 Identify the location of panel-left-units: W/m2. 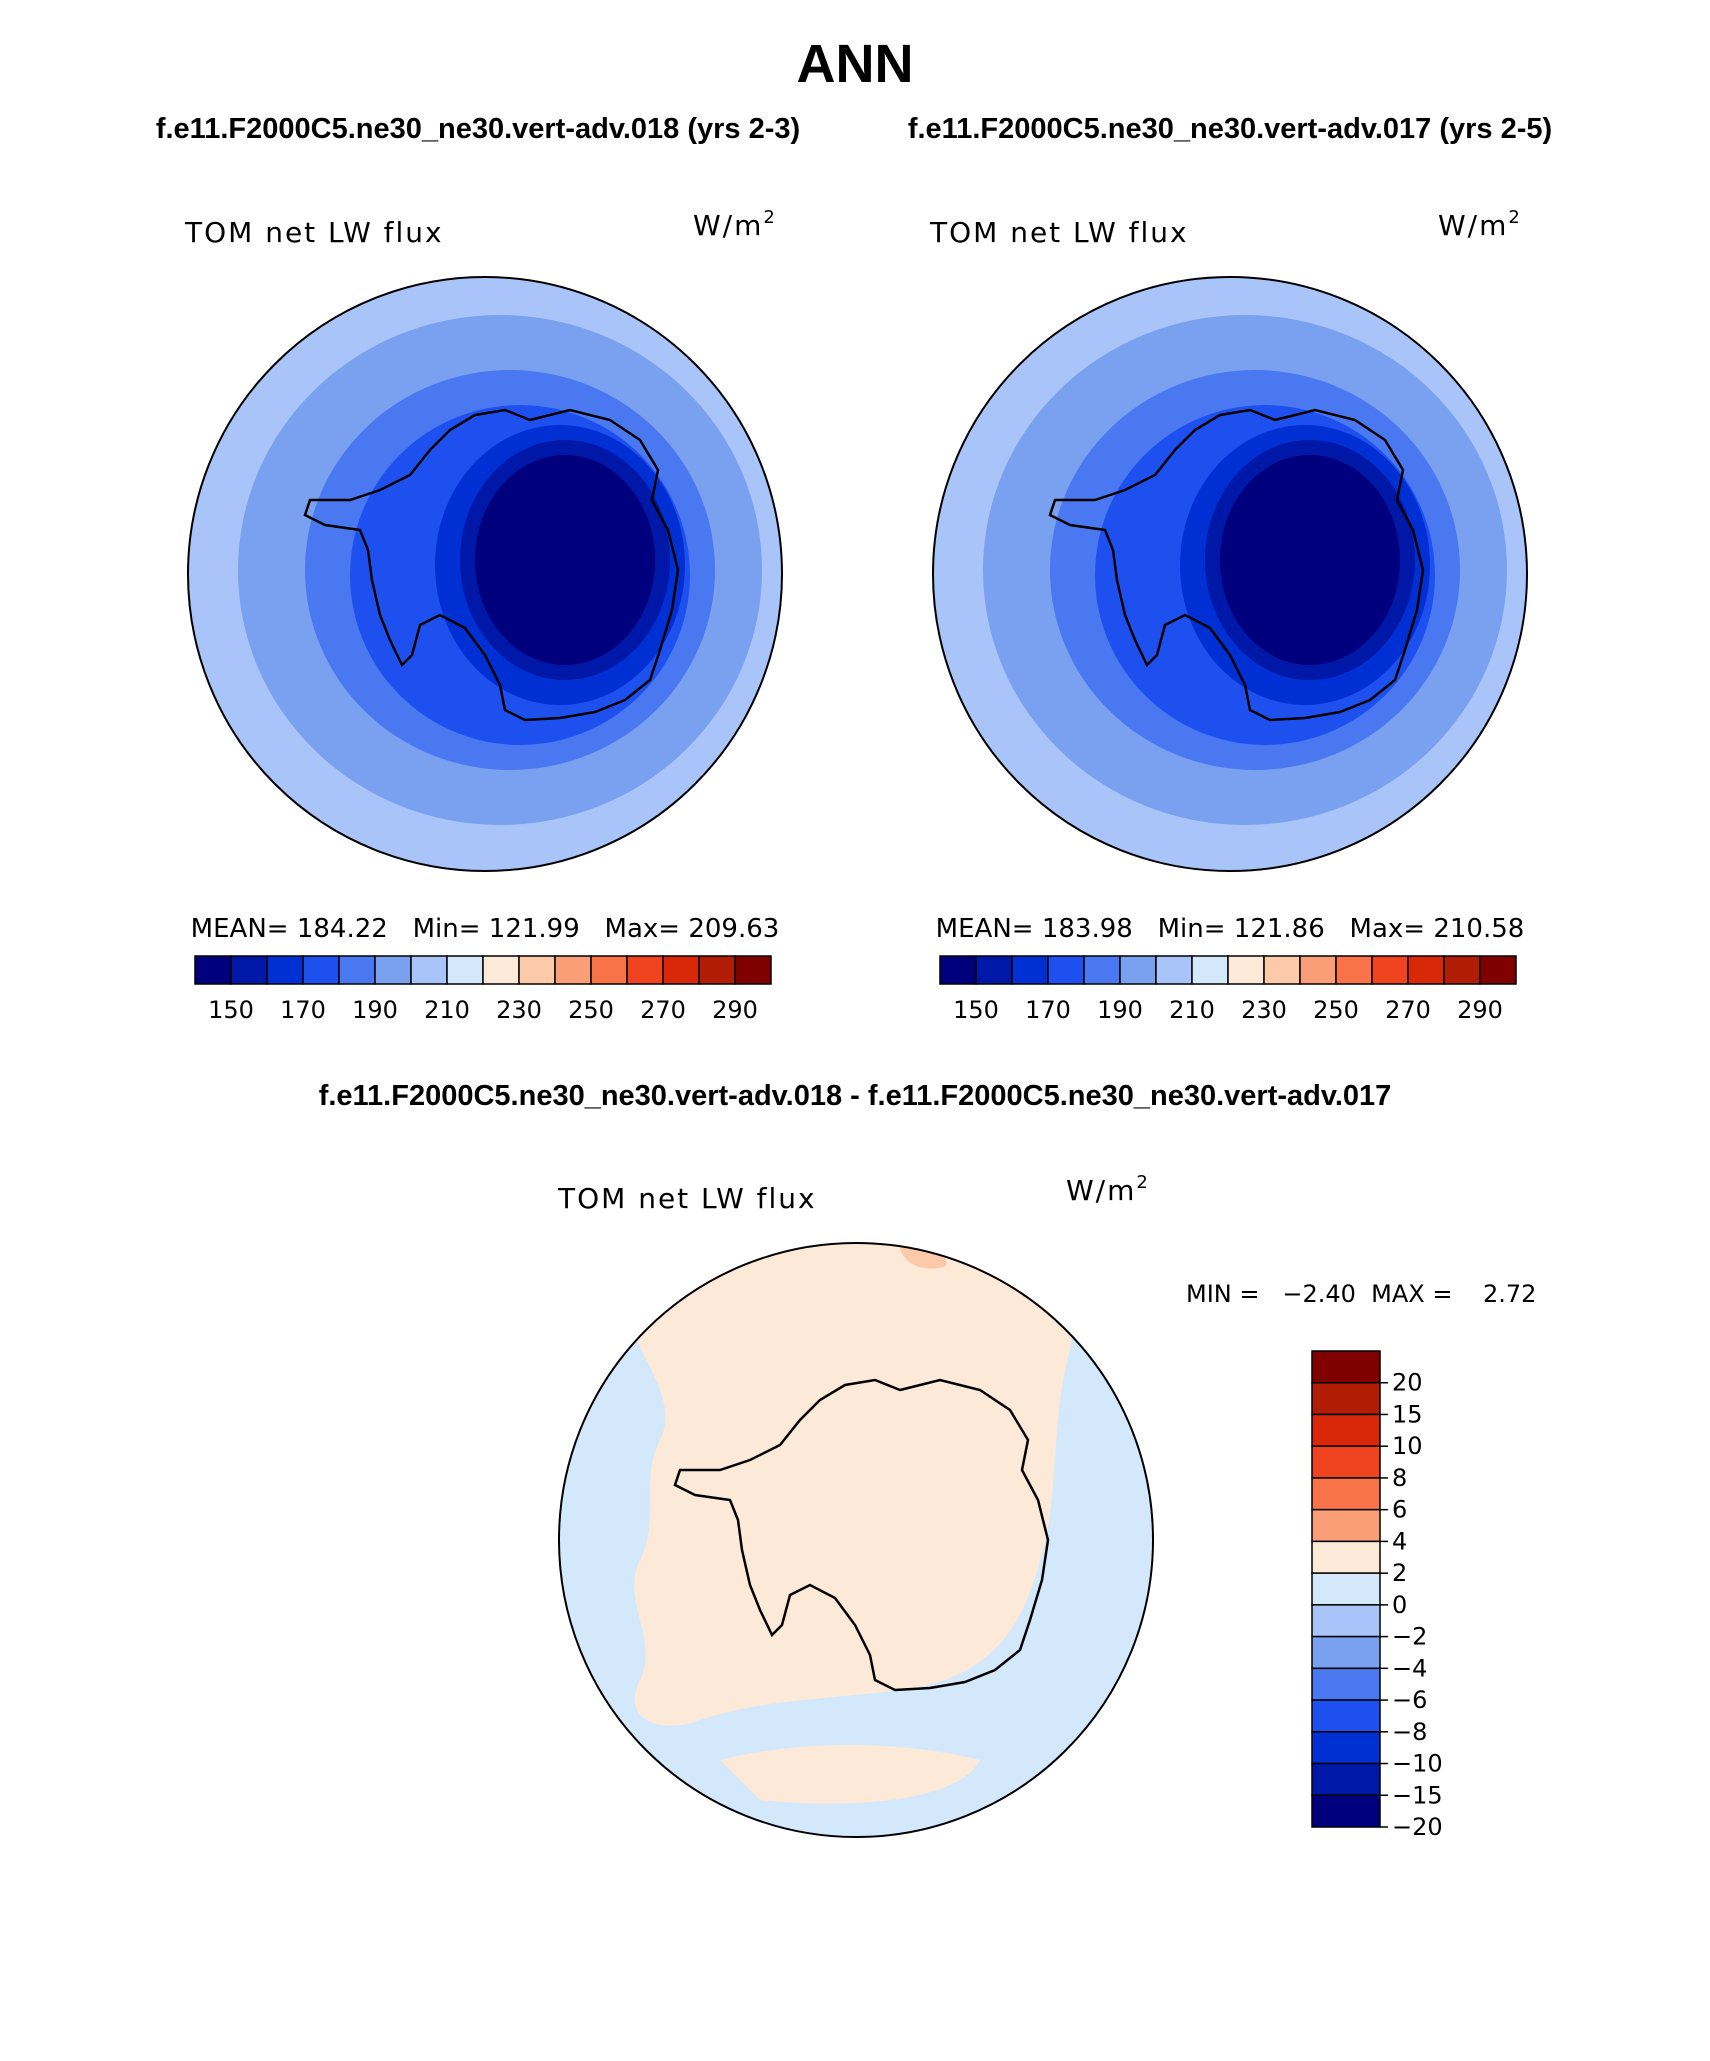
(735, 224).